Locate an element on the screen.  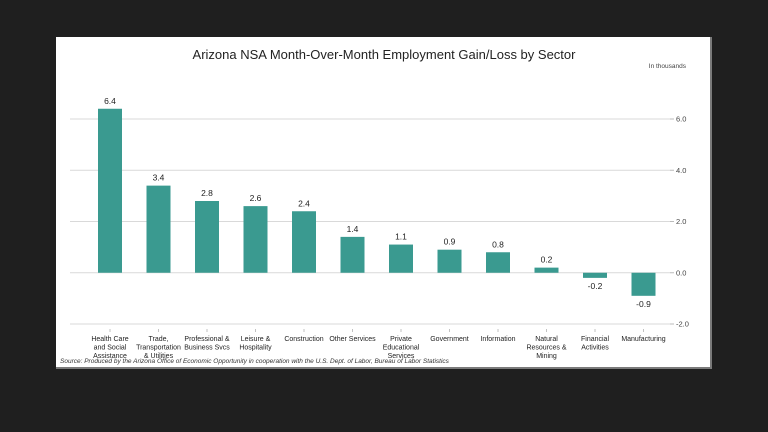
category-label: Educational is located at coordinates (401, 348).